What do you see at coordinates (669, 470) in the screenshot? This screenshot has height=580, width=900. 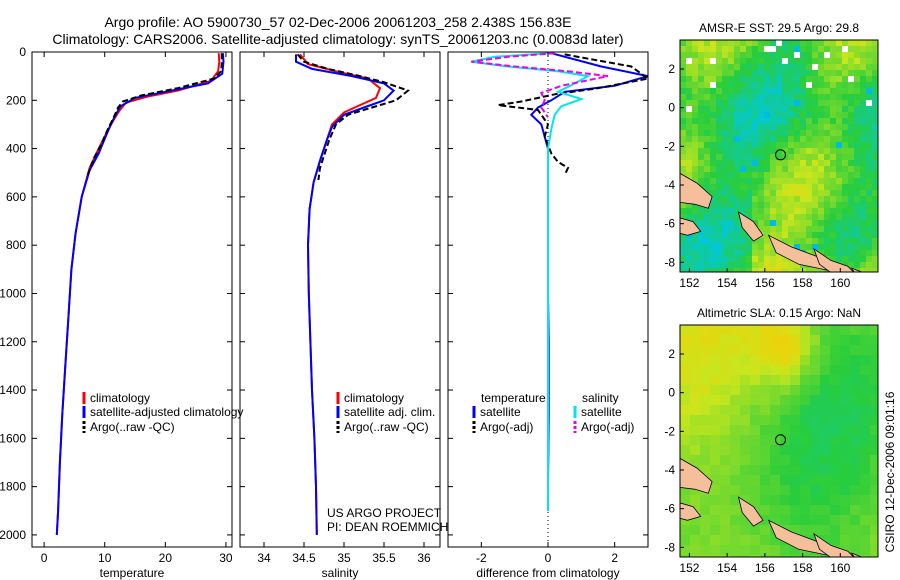 I see `map-y-tick-label: -4` at bounding box center [669, 470].